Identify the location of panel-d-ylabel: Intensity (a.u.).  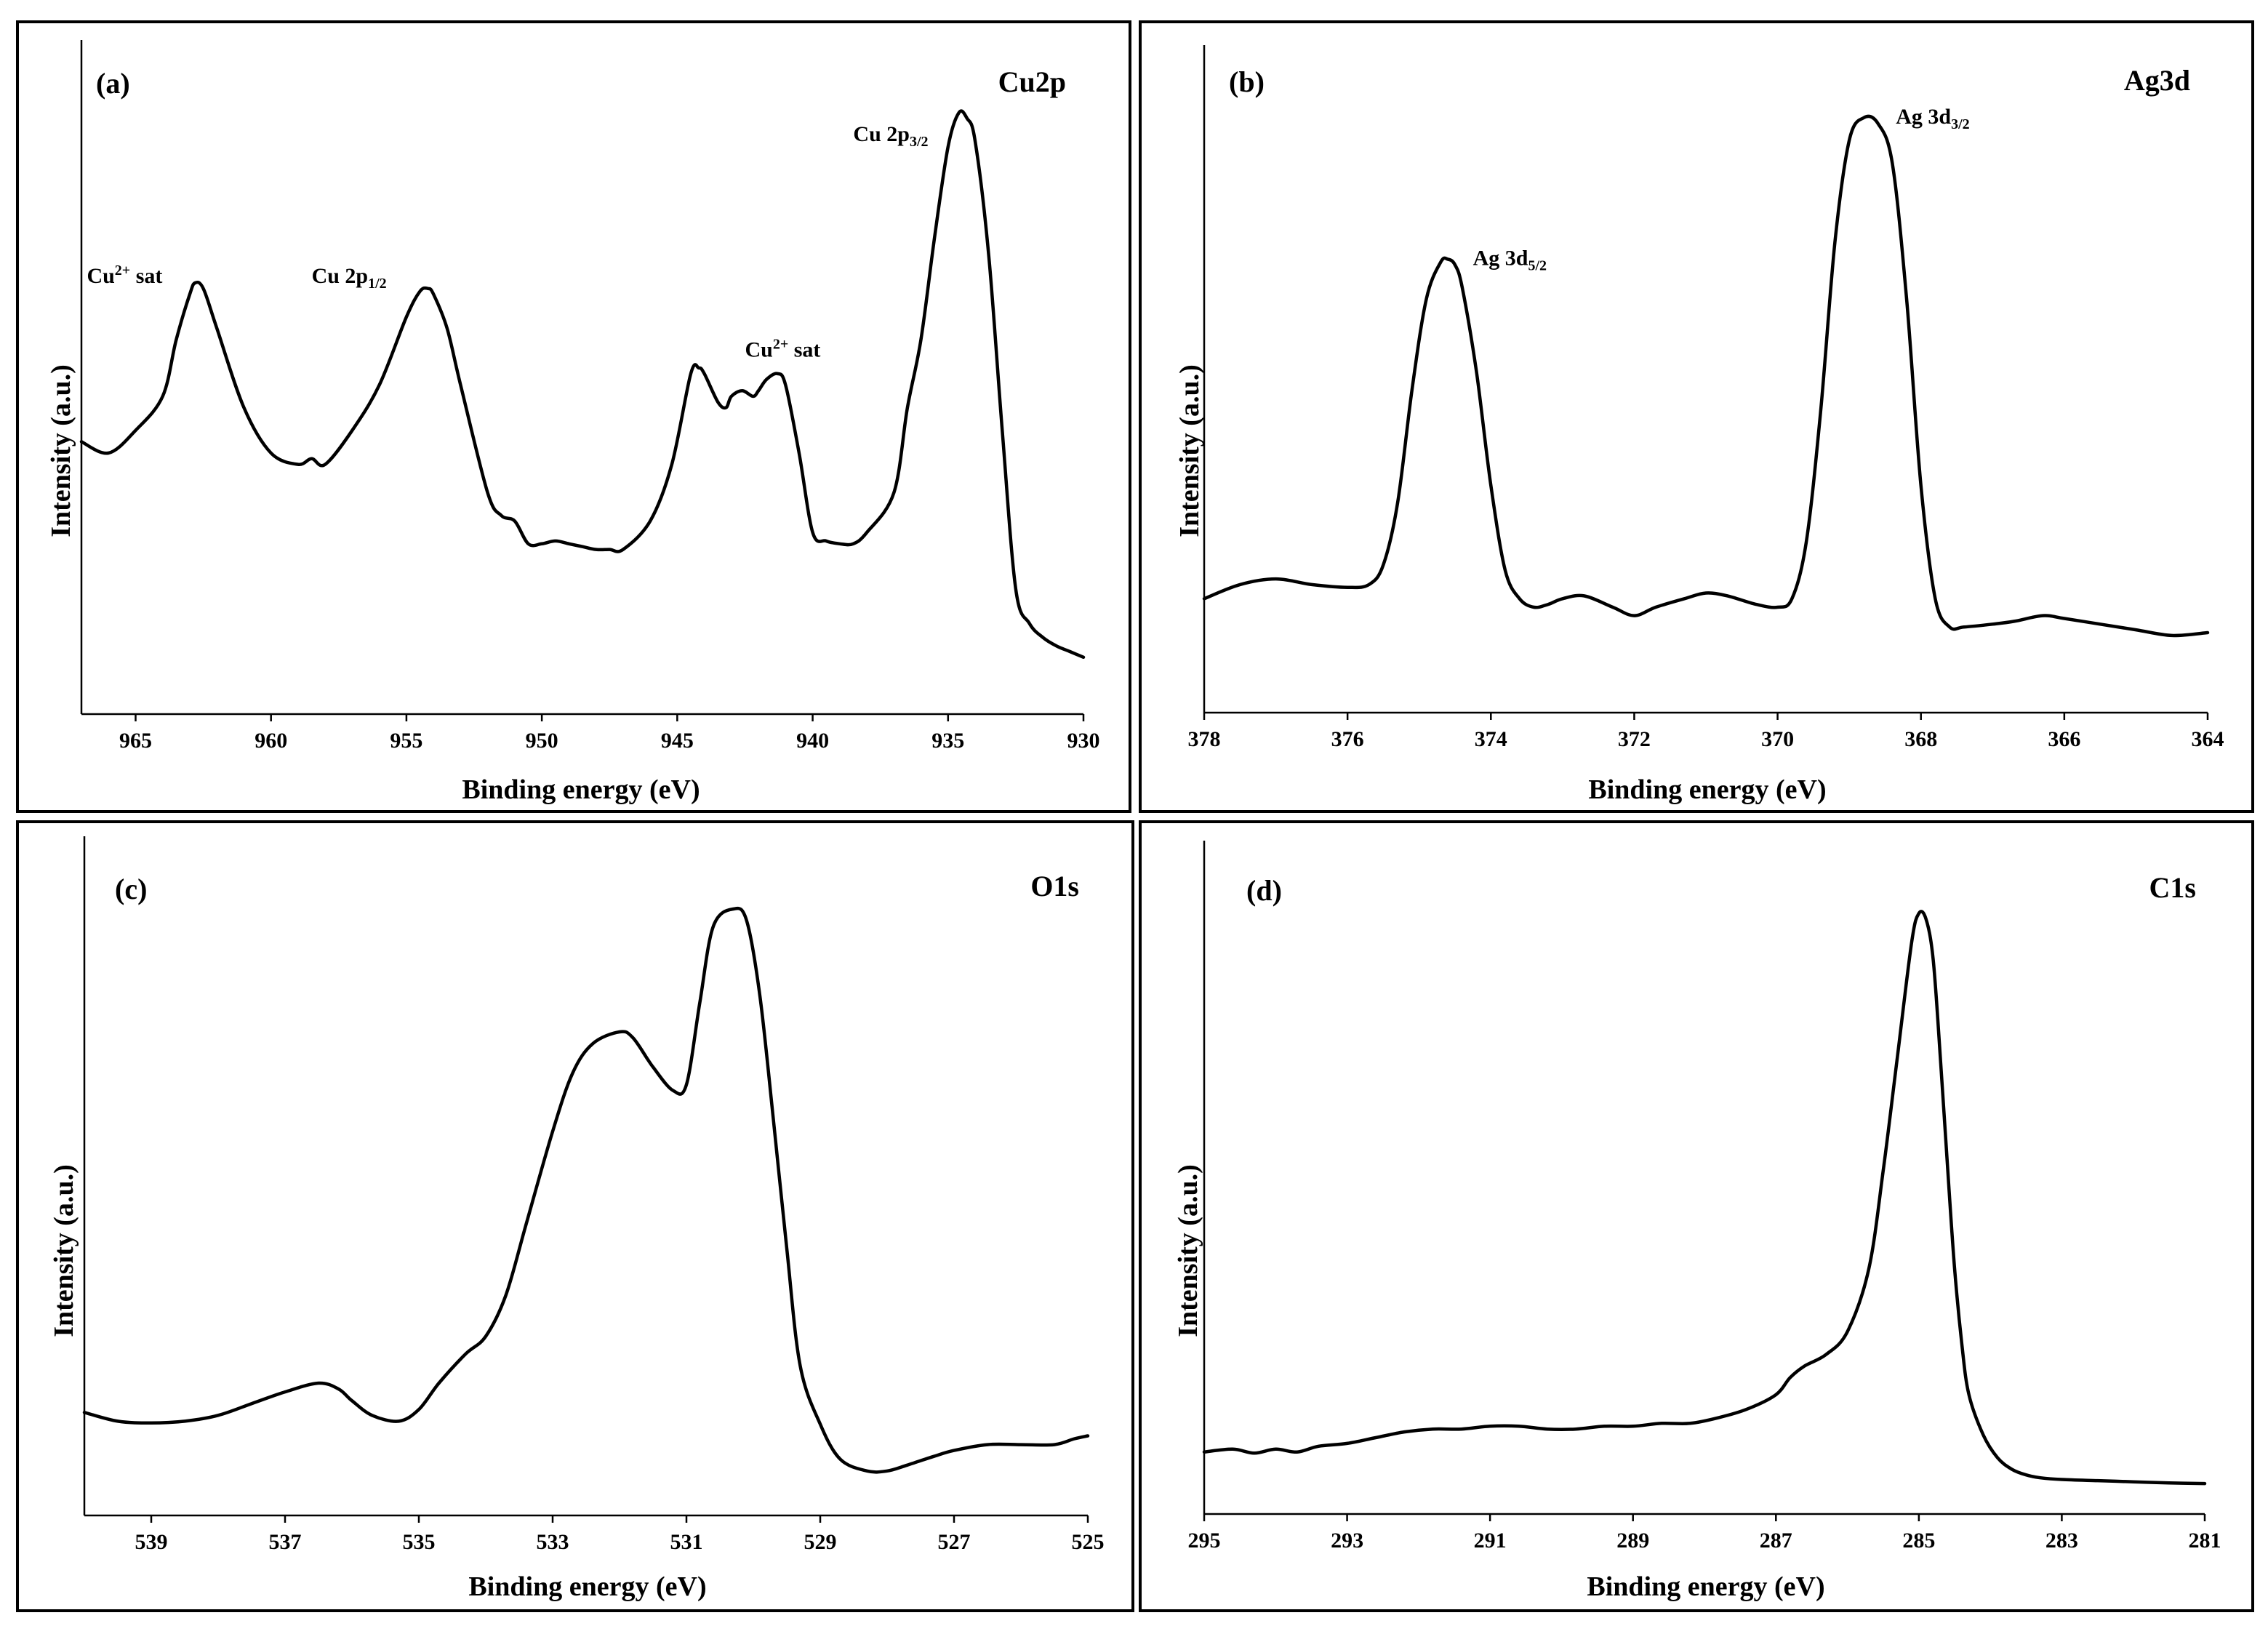
(1188, 1251).